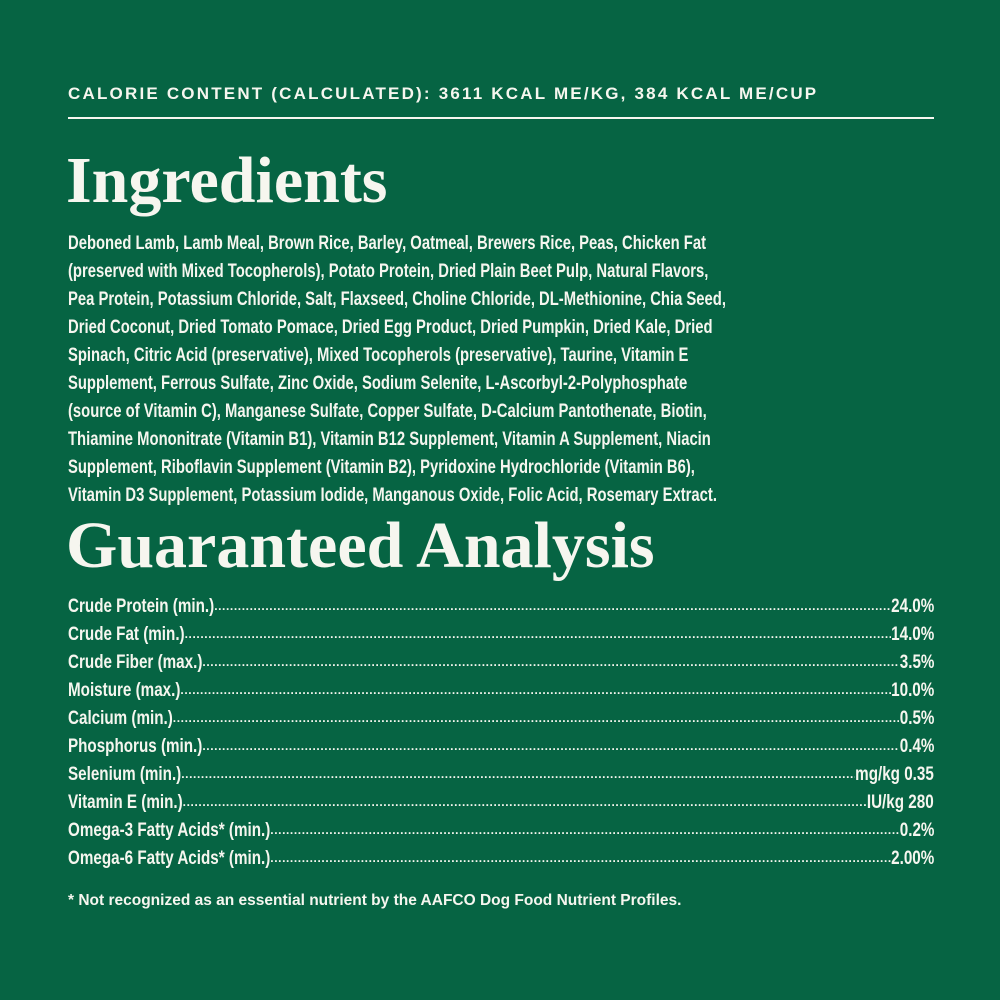 This screenshot has height=1000, width=1000. Describe the element at coordinates (894, 774) in the screenshot. I see `nutrient-value: 0.35 mg/kg` at that location.